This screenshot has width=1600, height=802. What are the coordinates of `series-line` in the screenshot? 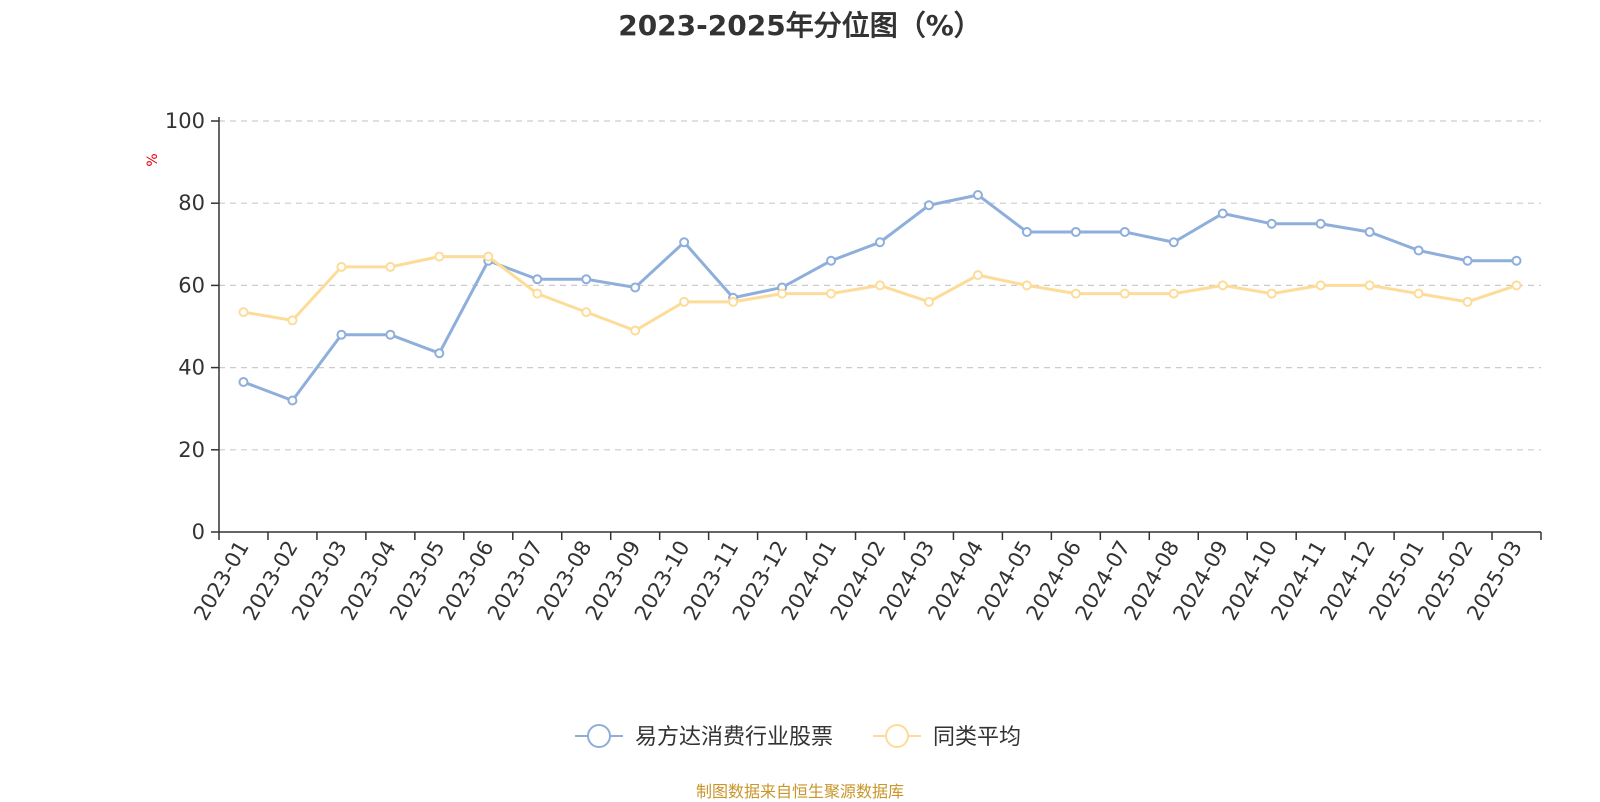 It's located at (880, 294).